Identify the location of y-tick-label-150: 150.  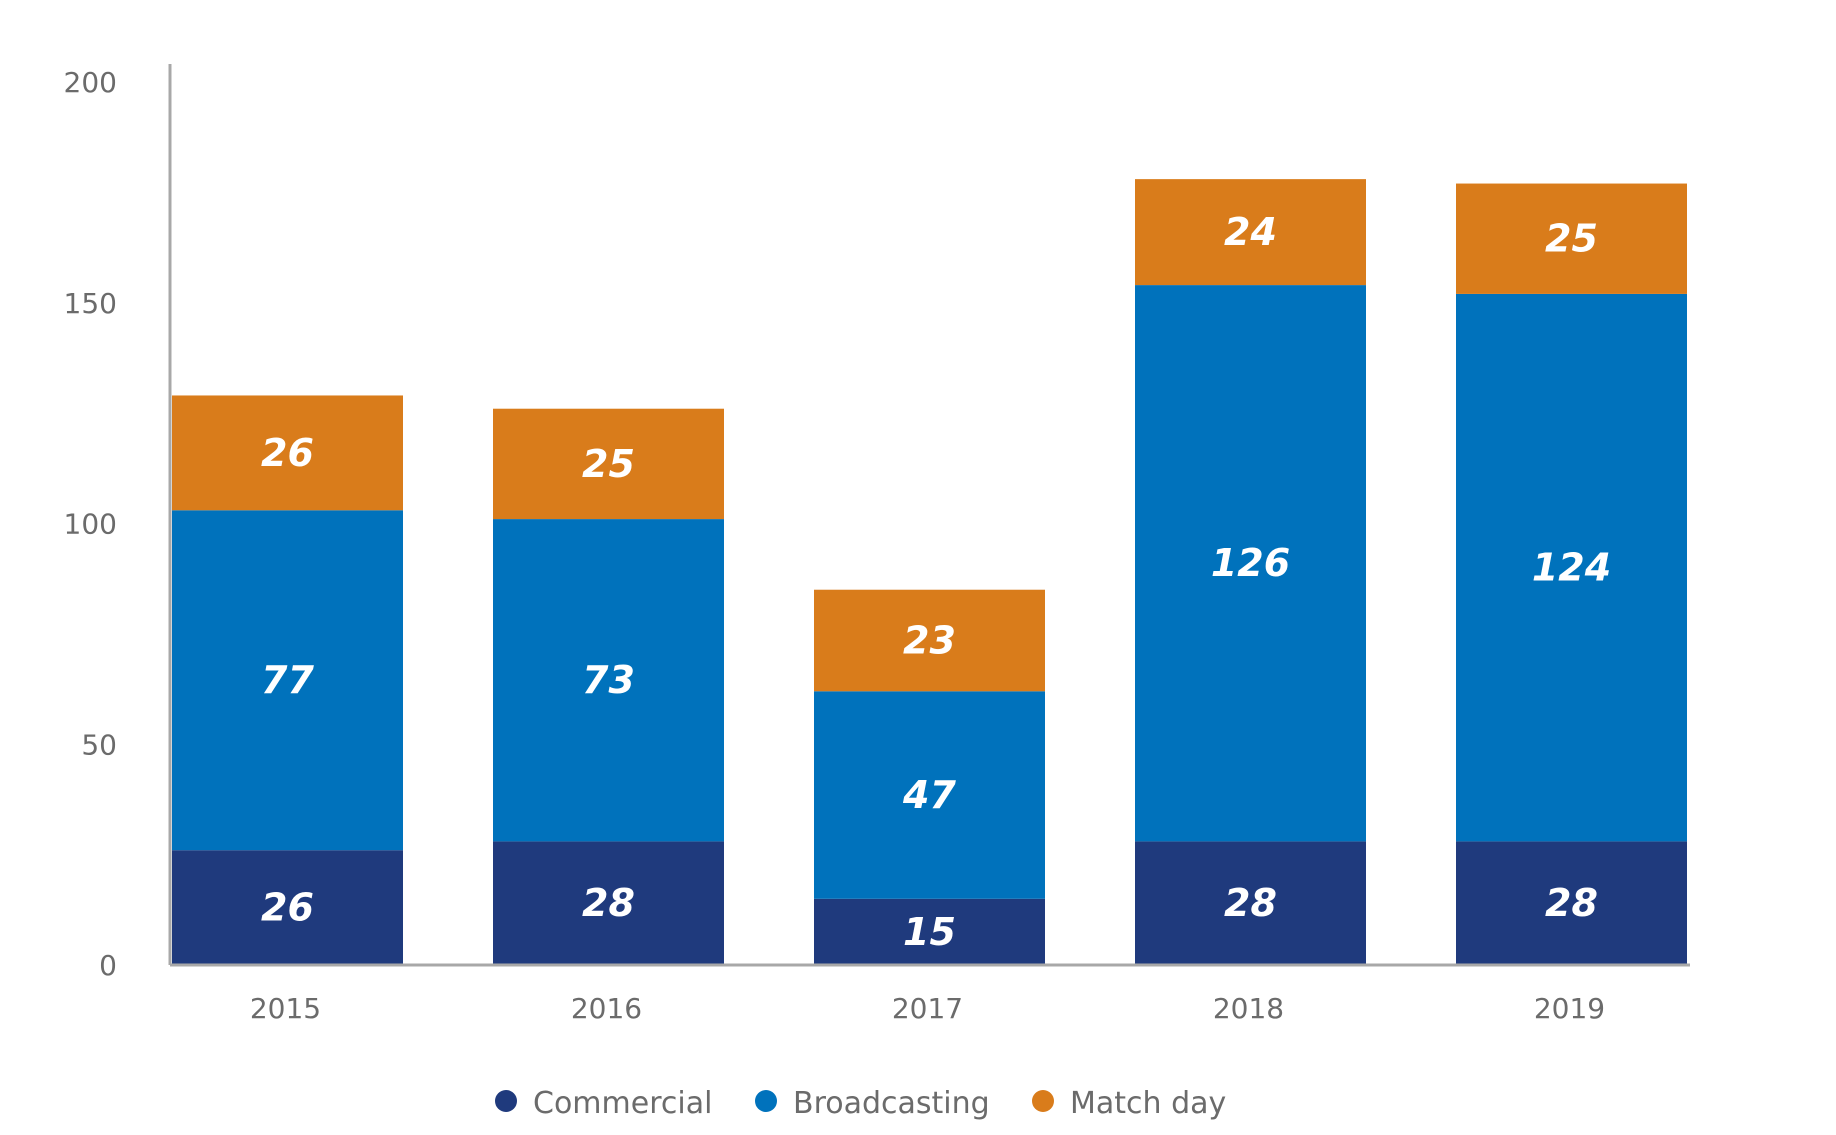
(90, 303).